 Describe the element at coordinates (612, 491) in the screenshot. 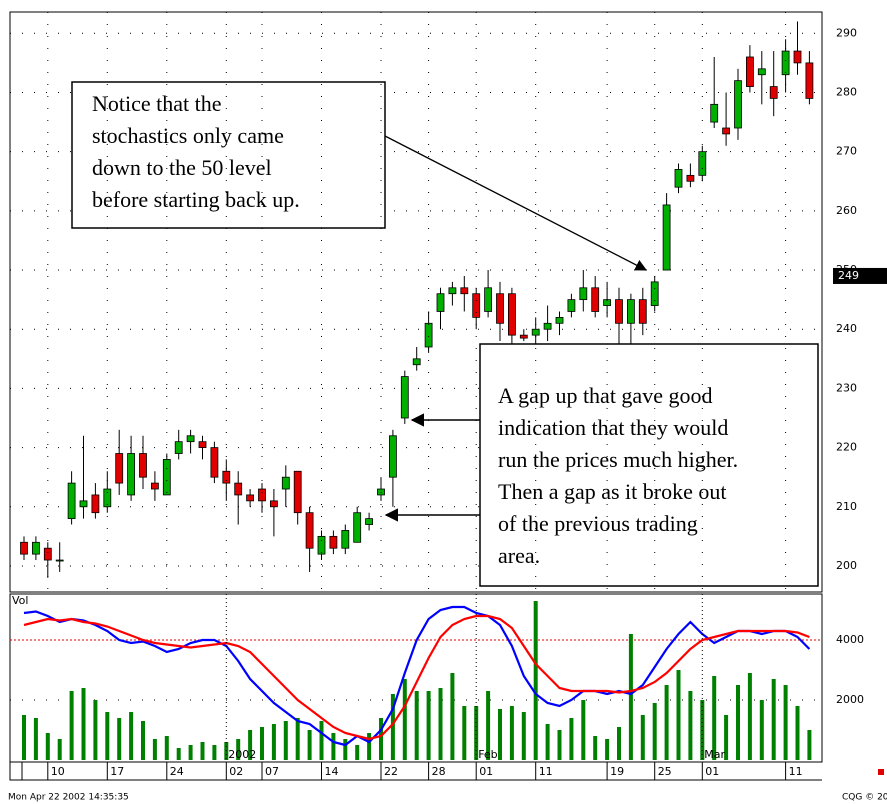

I see `annotation-text: Then a gap as it broke out` at that location.